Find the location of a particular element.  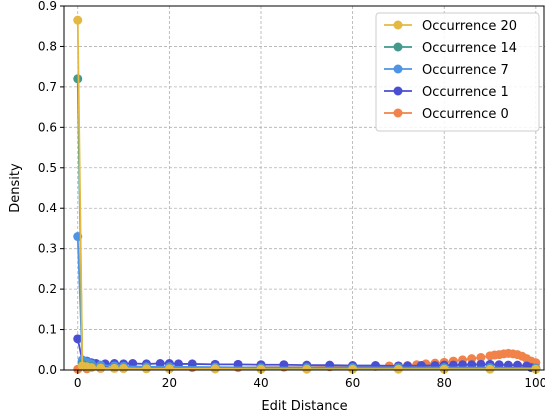

legend-box is located at coordinates (457, 72).